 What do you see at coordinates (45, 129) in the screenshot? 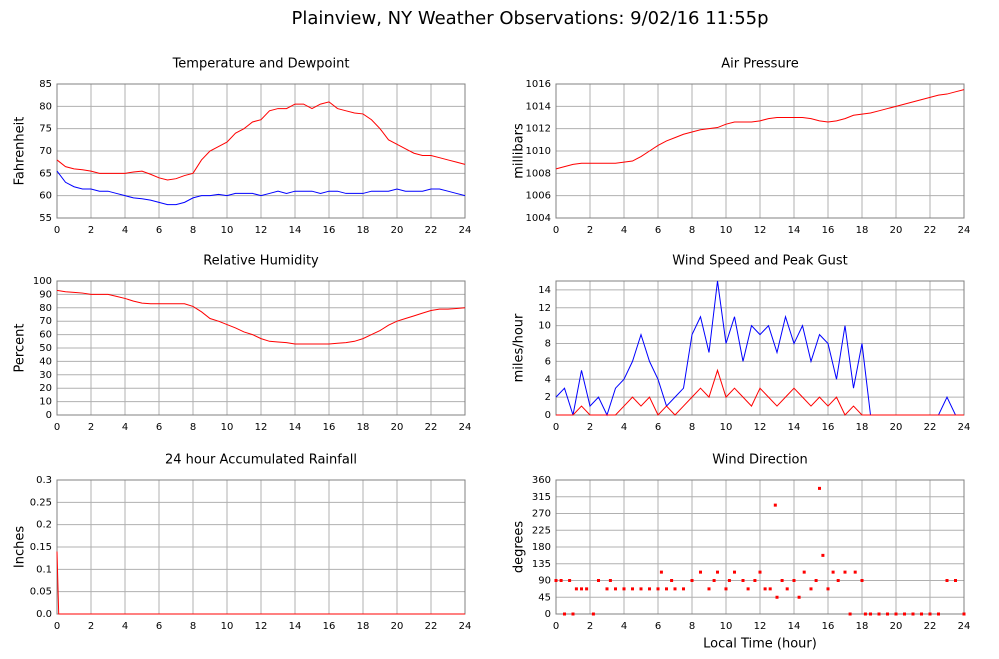
I see `y-tick-label: 75` at bounding box center [45, 129].